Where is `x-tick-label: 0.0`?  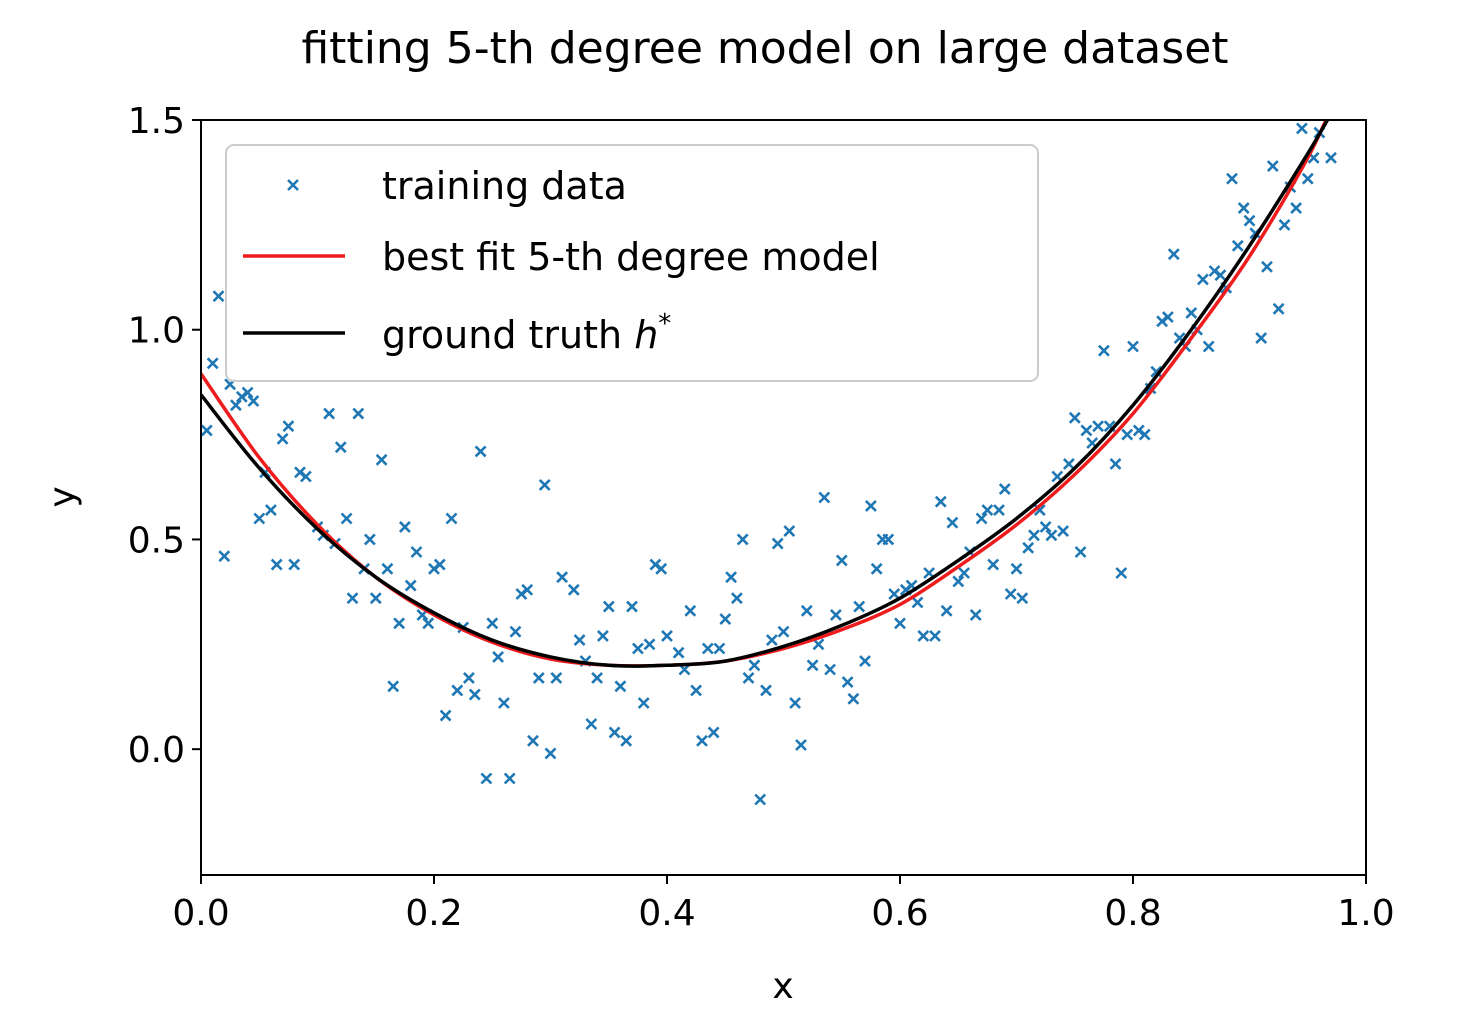
x-tick-label: 0.0 is located at coordinates (200, 913).